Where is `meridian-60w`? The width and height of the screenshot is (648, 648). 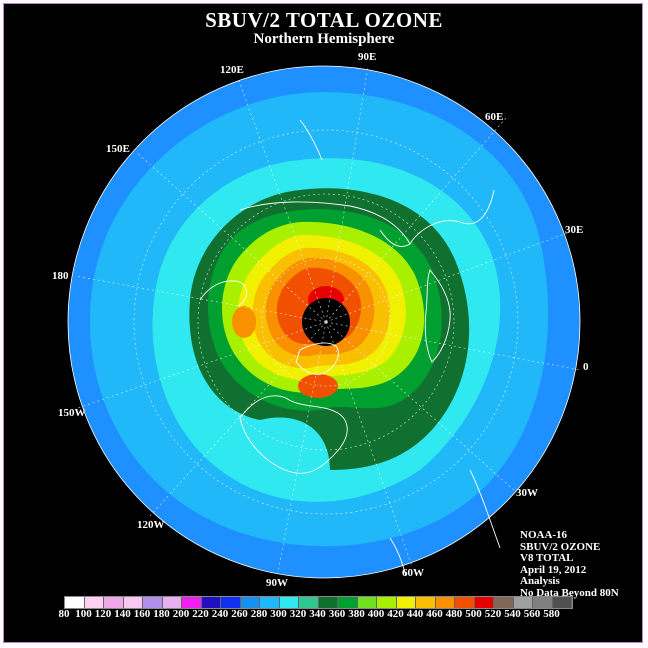
meridian-60w is located at coordinates (369, 444).